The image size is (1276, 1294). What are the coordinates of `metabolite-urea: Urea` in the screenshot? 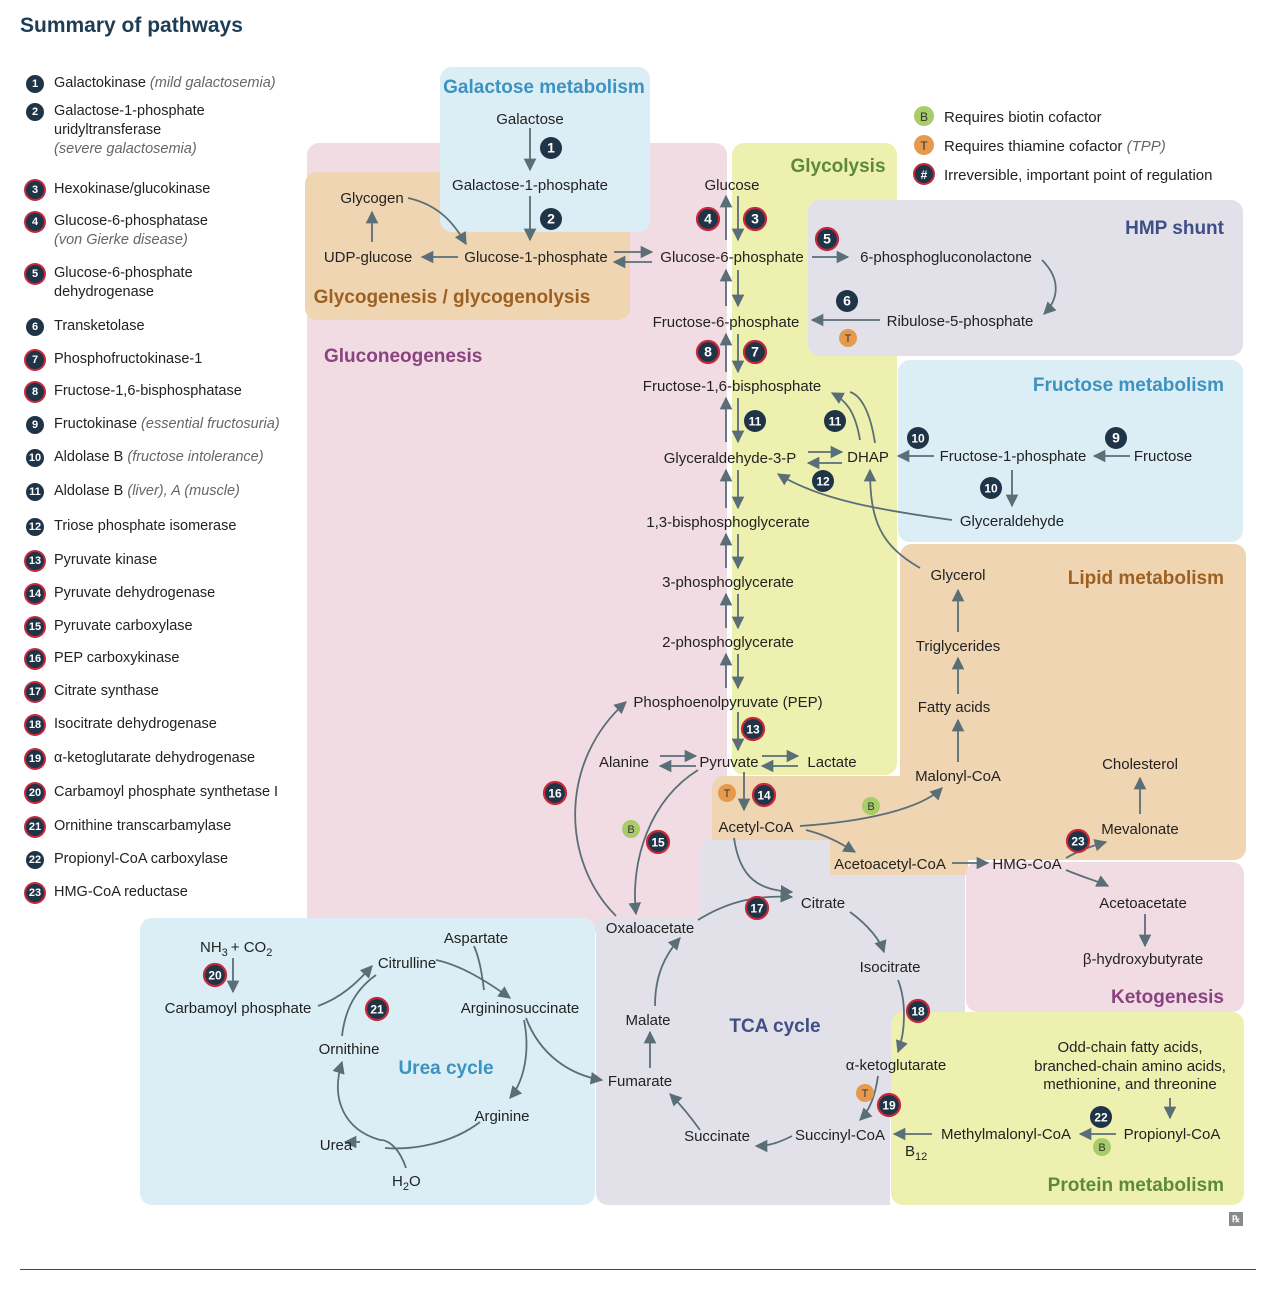 It's located at (336, 1145).